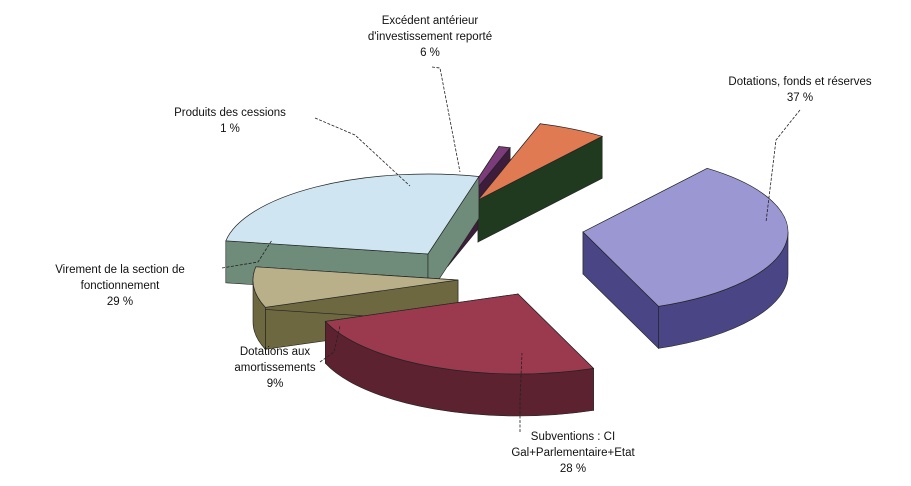 The width and height of the screenshot is (911, 486). I want to click on slice-label-line: Gal+Parlementaire+Etat, so click(573, 453).